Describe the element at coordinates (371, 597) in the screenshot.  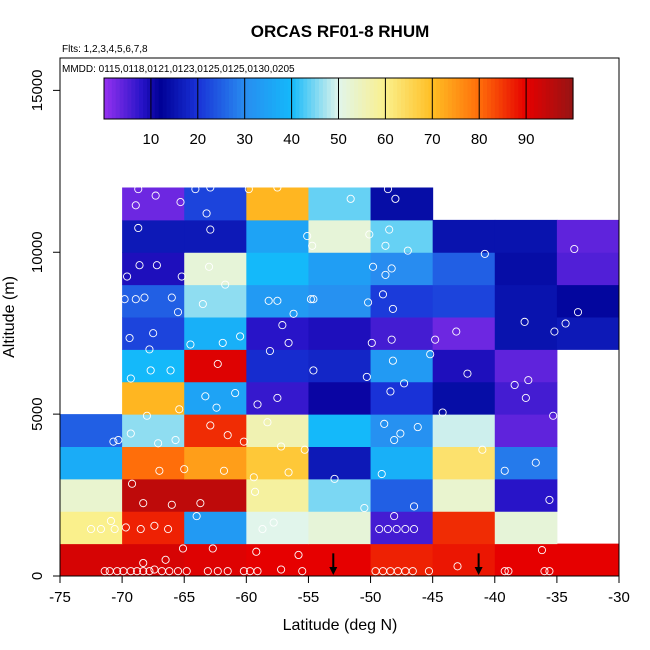
I see `x-tick-label: -50` at that location.